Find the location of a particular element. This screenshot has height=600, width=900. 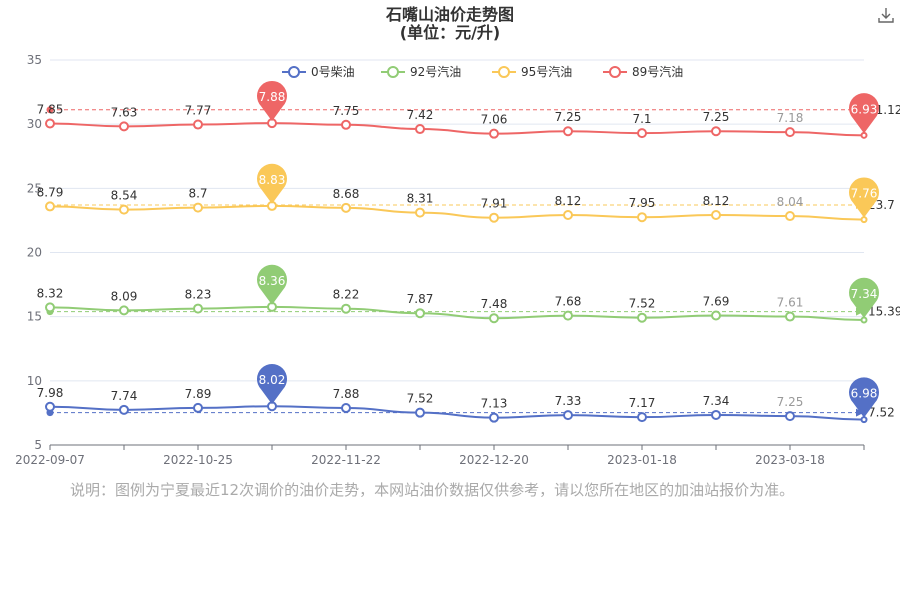

legend: 0号柴油 92号汽油 95号汽油 89号汽油 is located at coordinates (482, 71).